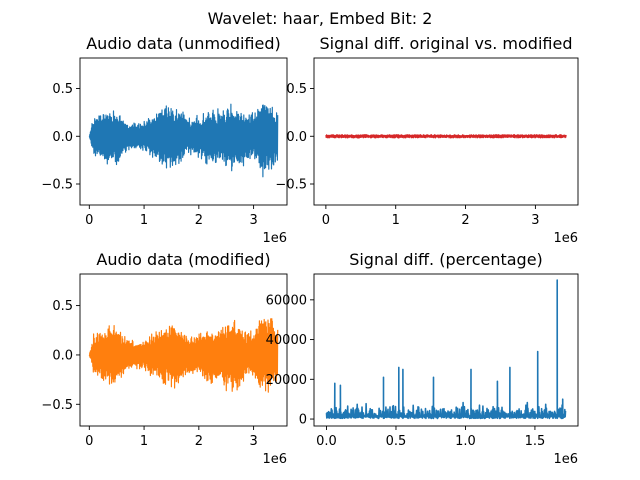 This screenshot has height=480, width=640. What do you see at coordinates (183, 43) in the screenshot?
I see `subplot-title: Audio data (unmodified)` at bounding box center [183, 43].